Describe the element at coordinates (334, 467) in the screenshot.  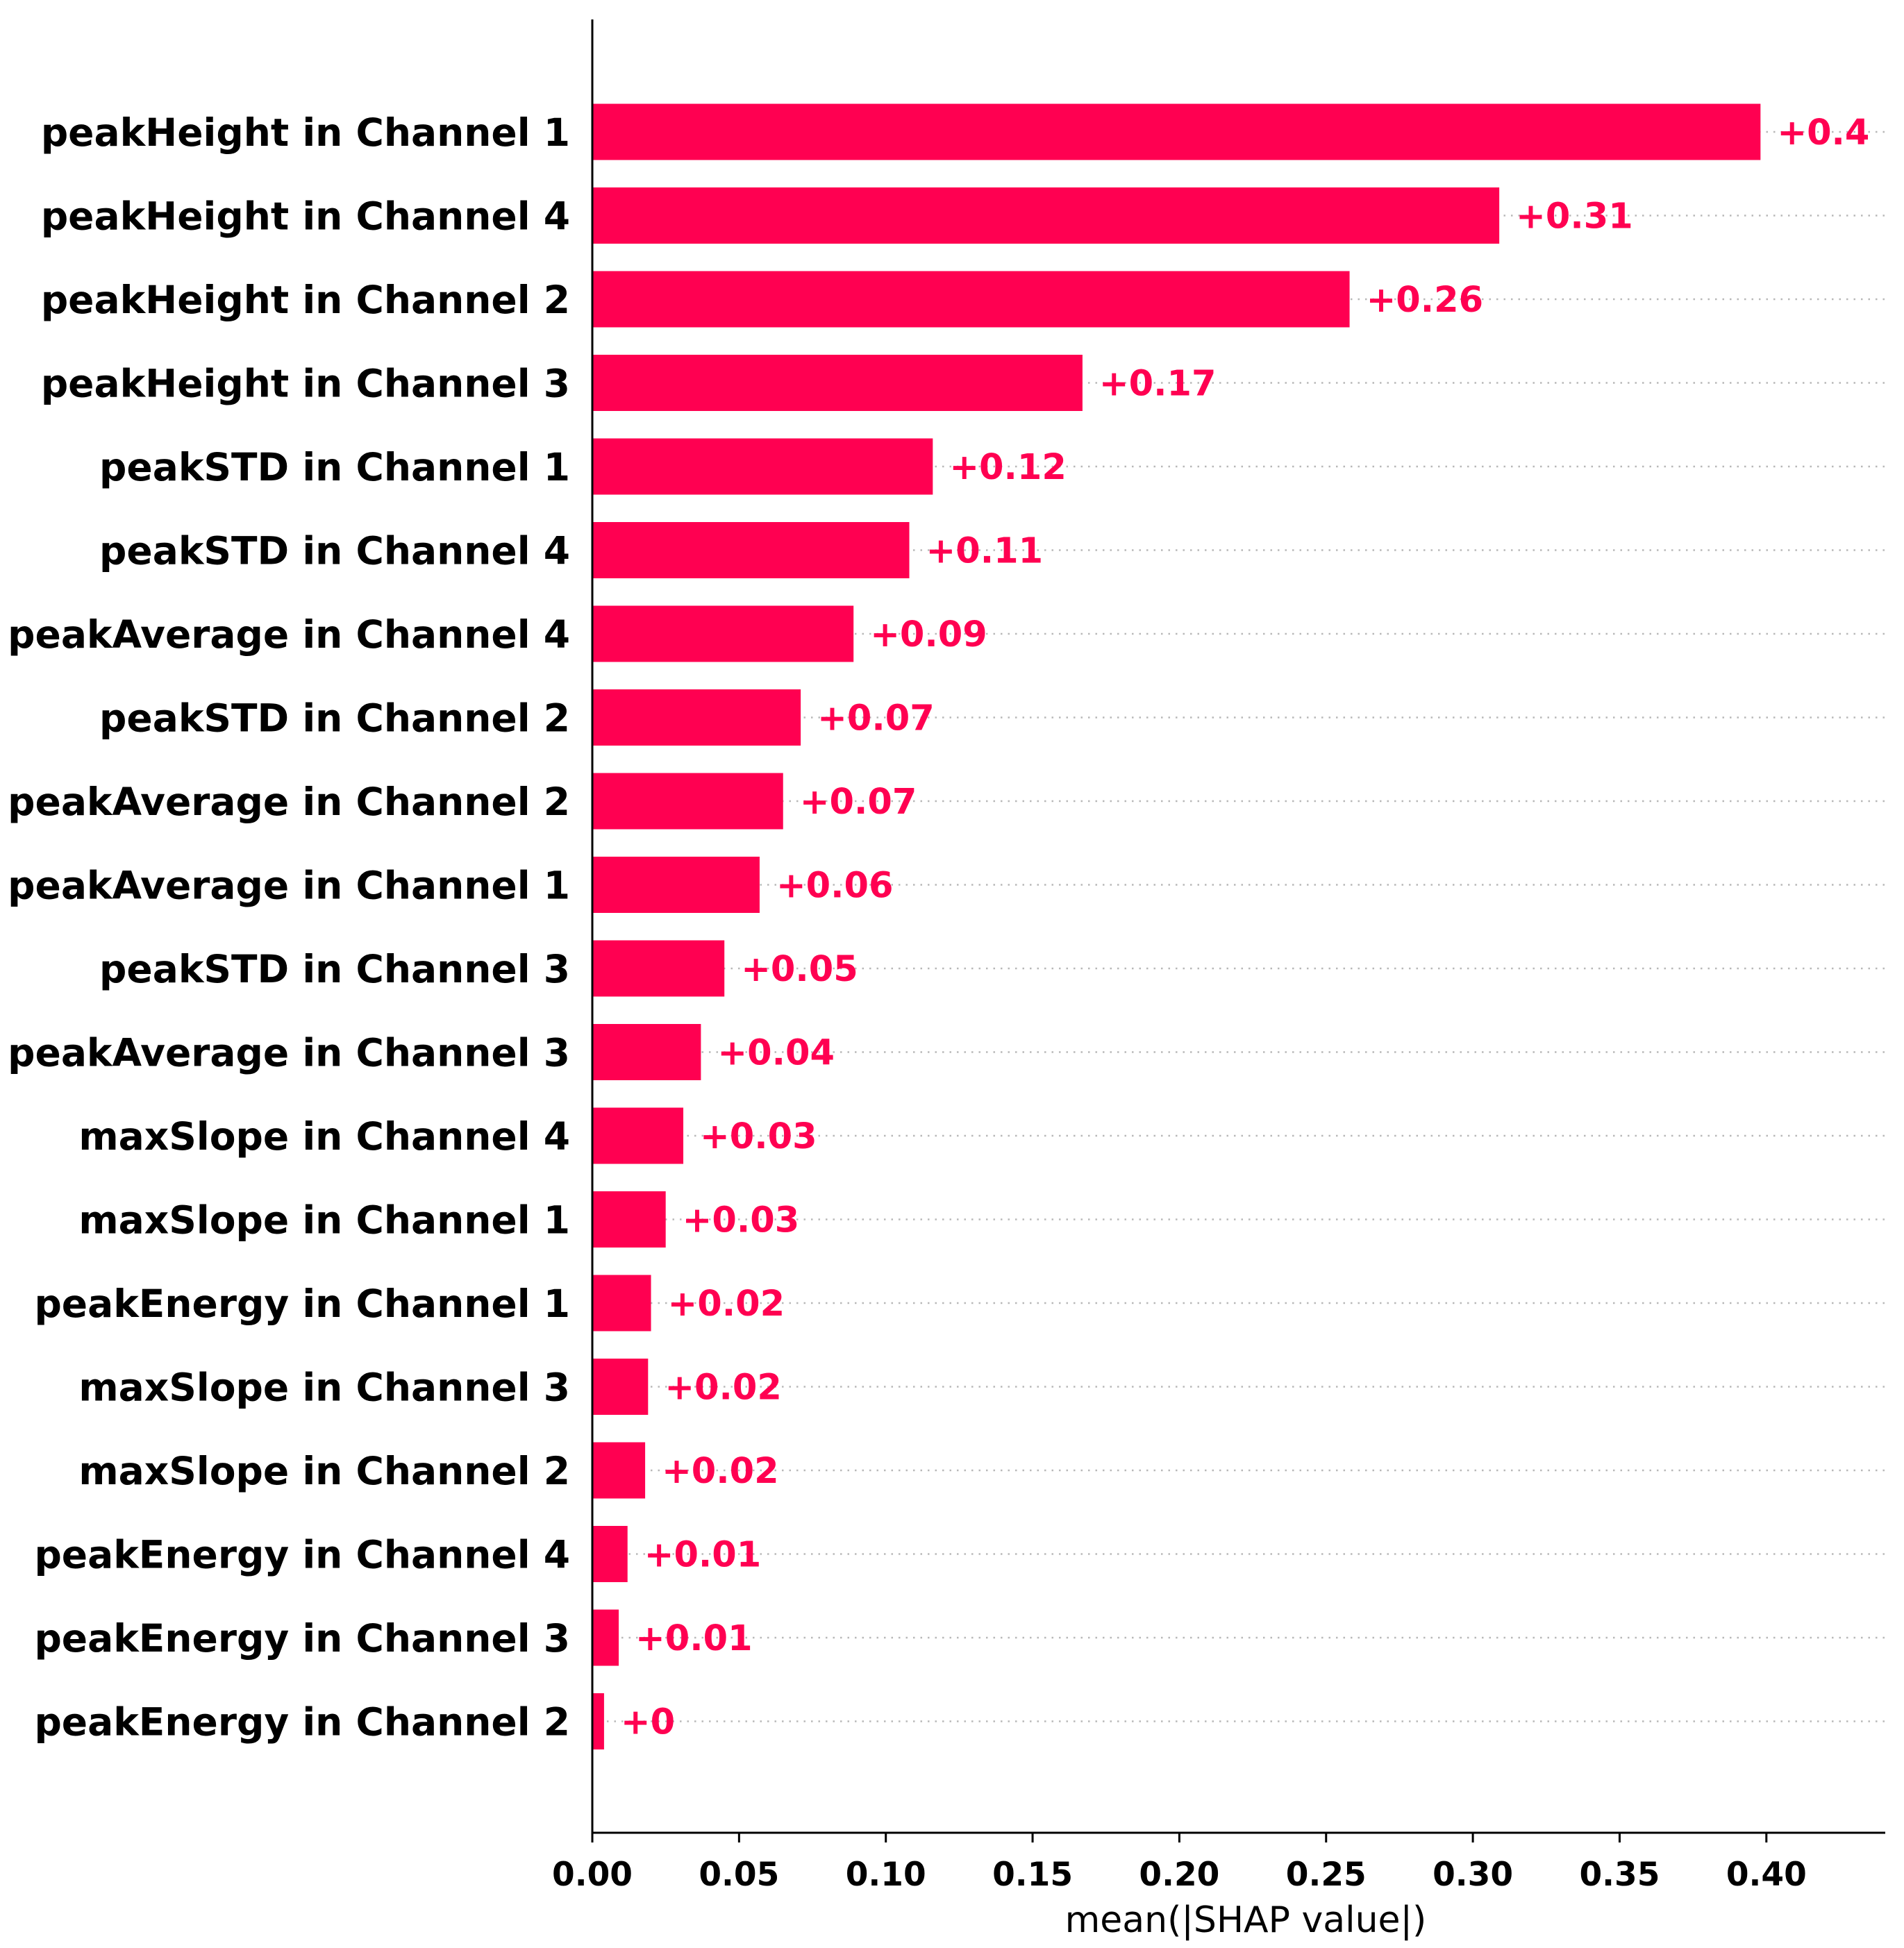
I see `category-label: peakSTD in Channel 1` at that location.